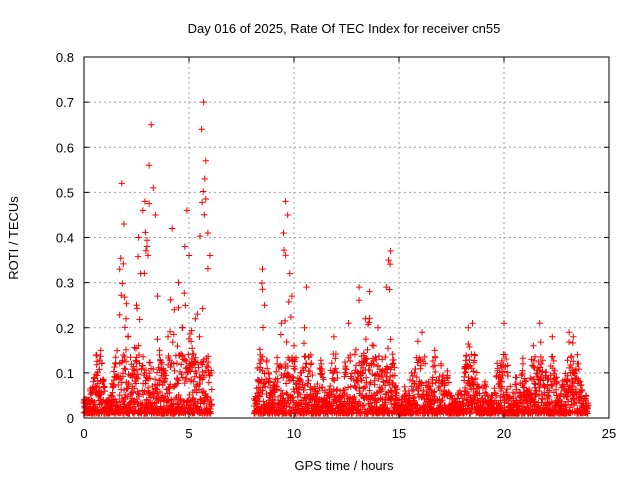 The width and height of the screenshot is (640, 485). I want to click on y-tick-label: 0, so click(70, 418).